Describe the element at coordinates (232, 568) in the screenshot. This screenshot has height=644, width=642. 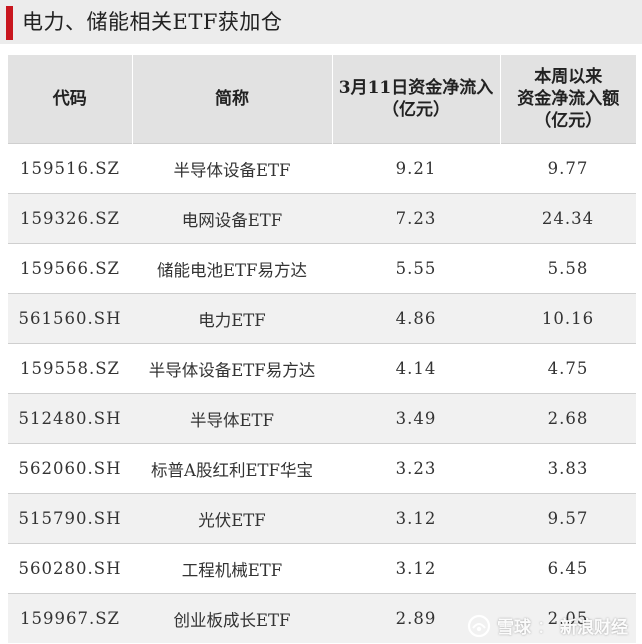
I see `cell-name: 工程机械ETF` at that location.